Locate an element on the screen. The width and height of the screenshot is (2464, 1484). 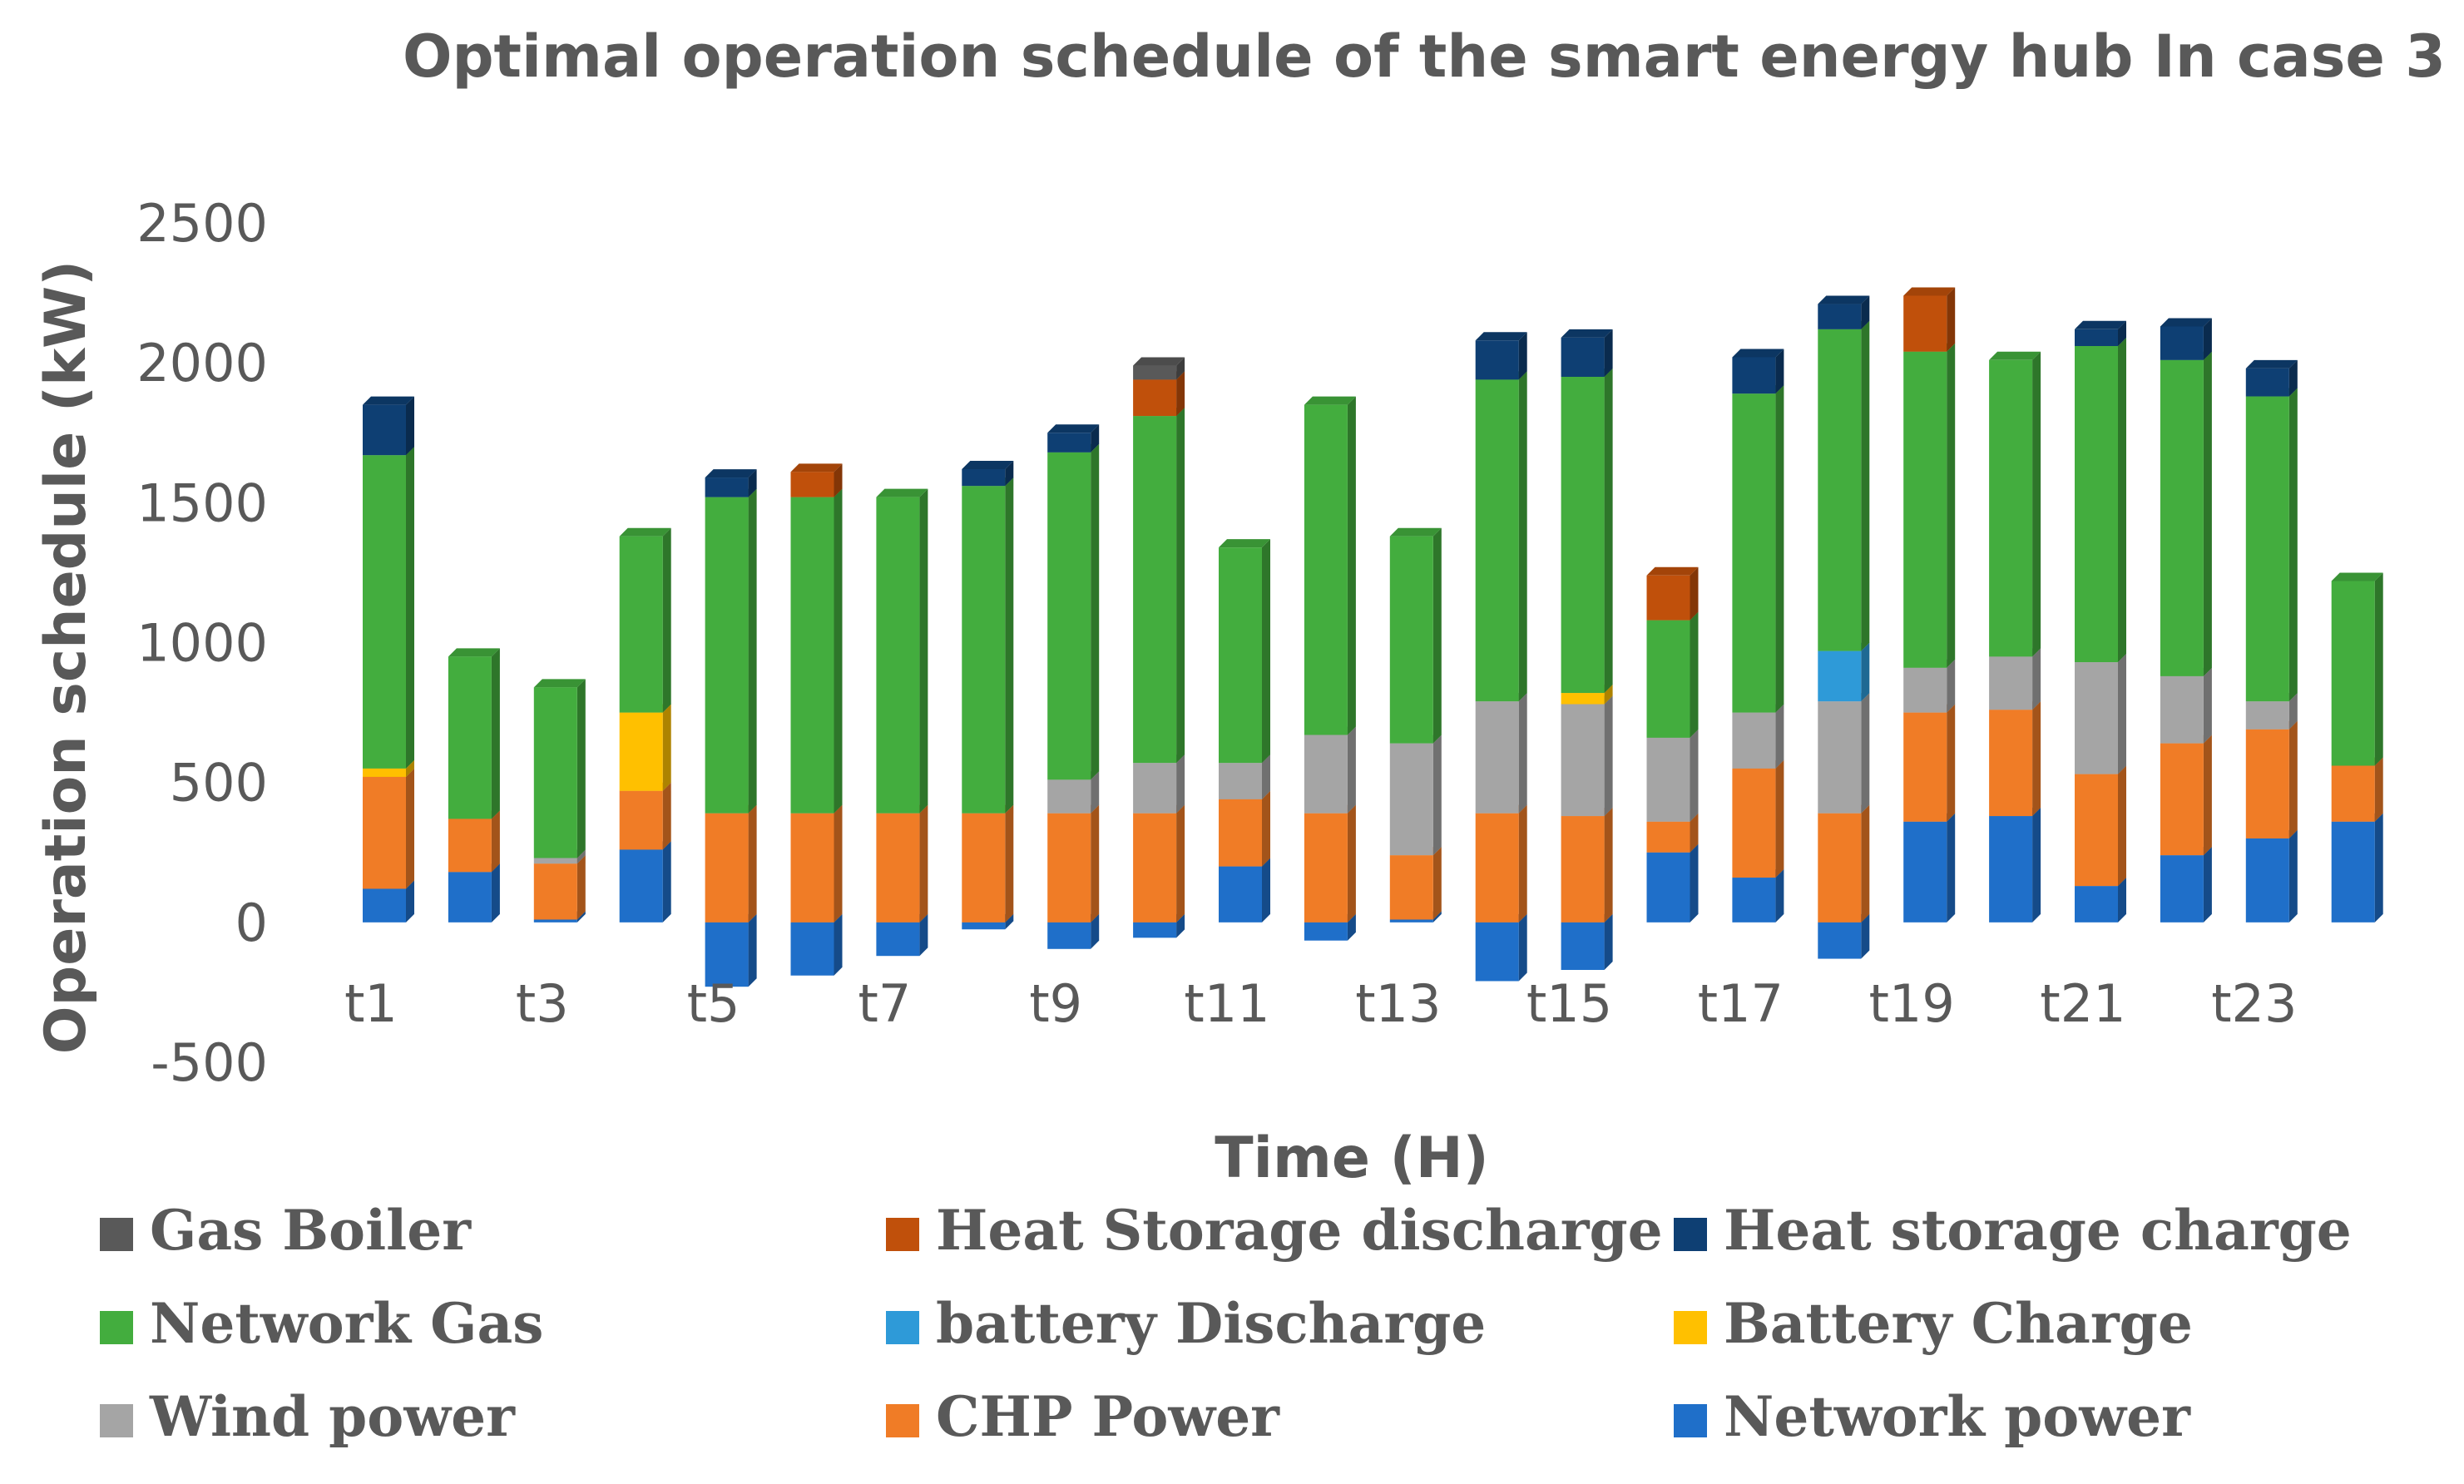
x-tick-label: t13 is located at coordinates (1398, 1004).